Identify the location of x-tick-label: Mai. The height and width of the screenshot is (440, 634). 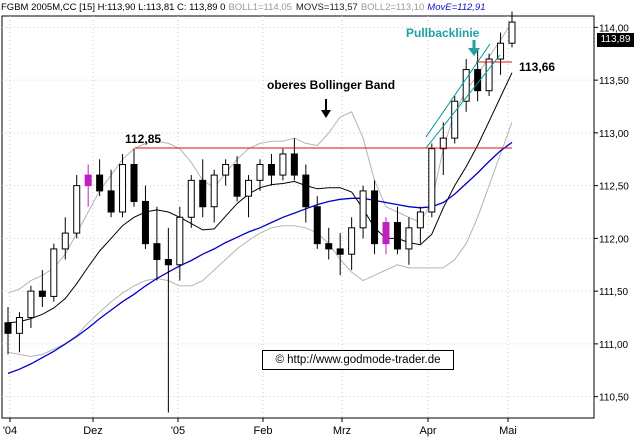
(508, 431).